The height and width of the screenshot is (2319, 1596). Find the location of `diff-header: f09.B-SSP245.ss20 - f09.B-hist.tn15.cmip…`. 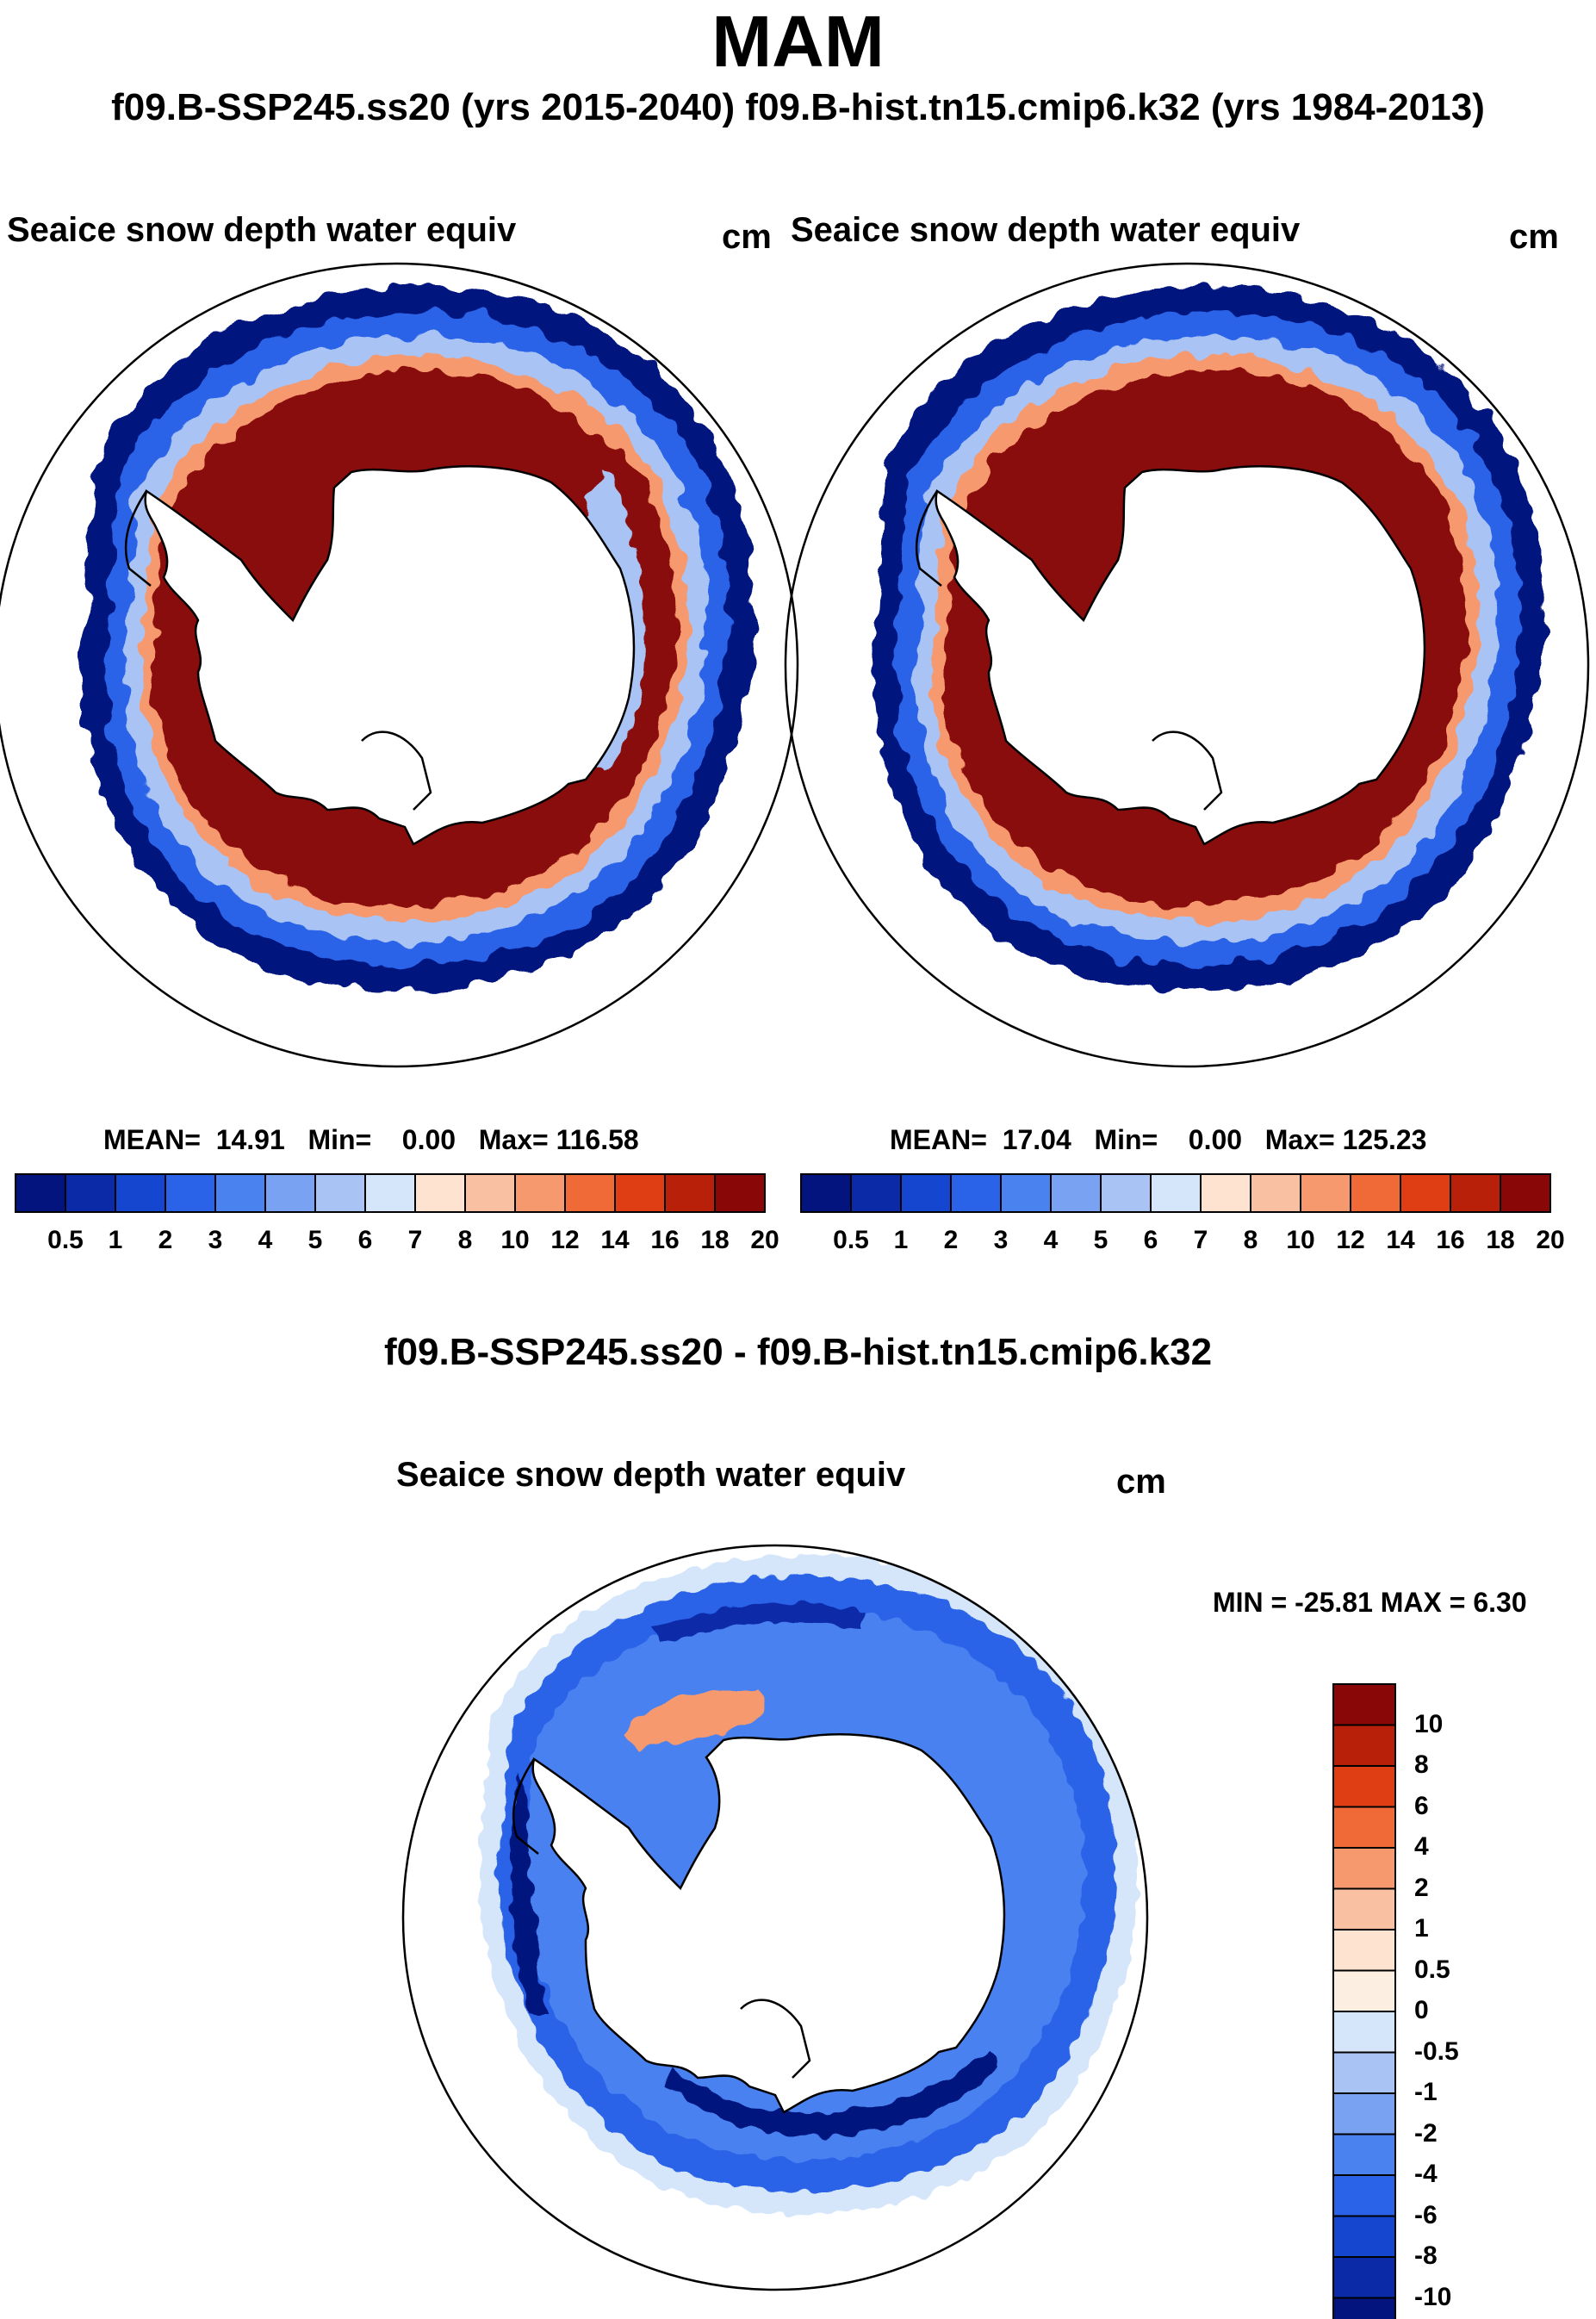

diff-header: f09.B-SSP245.ss20 - f09.B-hist.tn15.cmip… is located at coordinates (798, 1352).